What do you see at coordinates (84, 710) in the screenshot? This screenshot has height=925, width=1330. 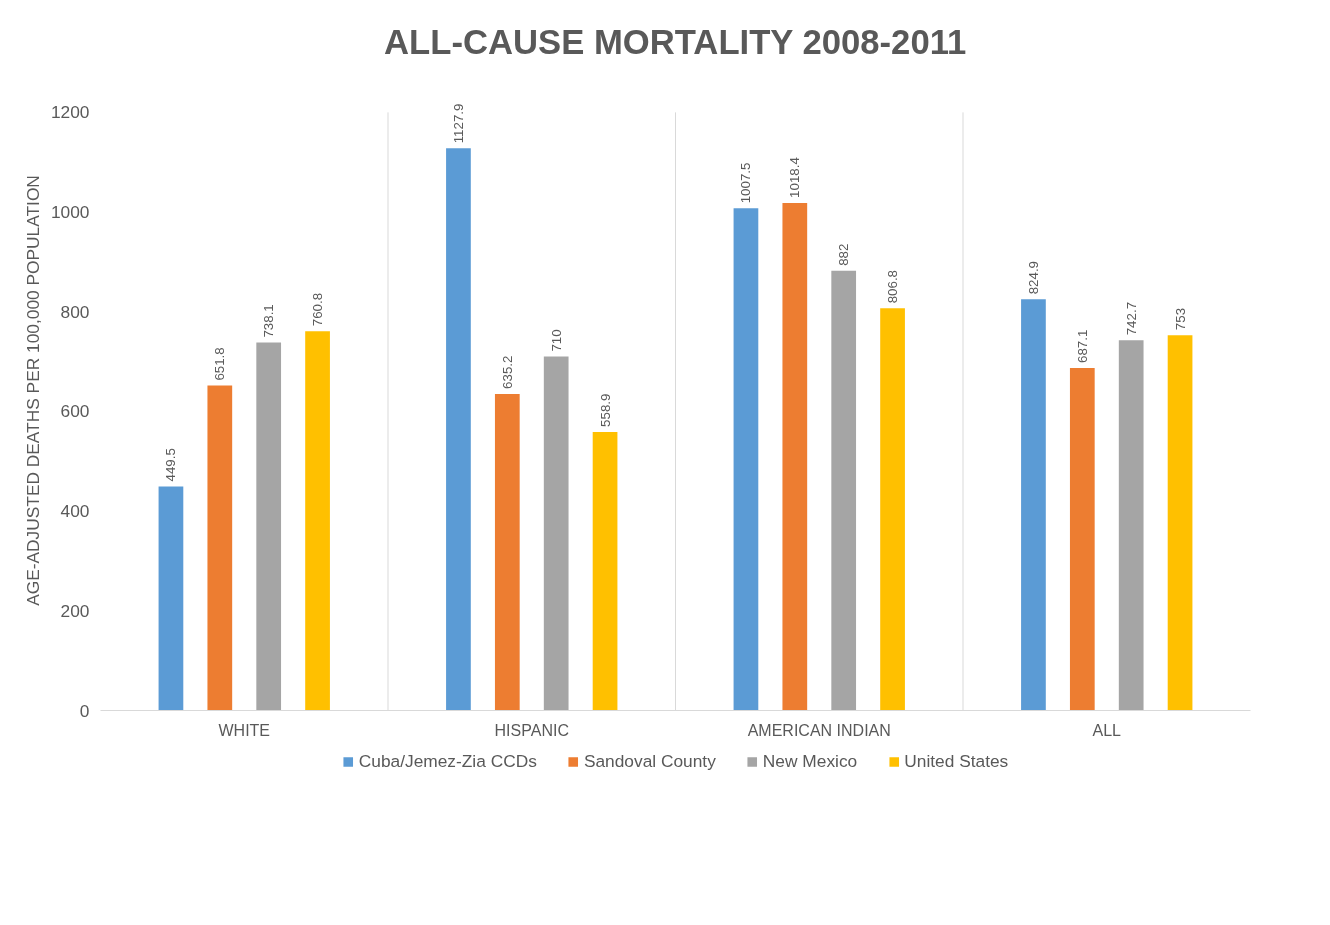 I see `y-tick-label: 0` at bounding box center [84, 710].